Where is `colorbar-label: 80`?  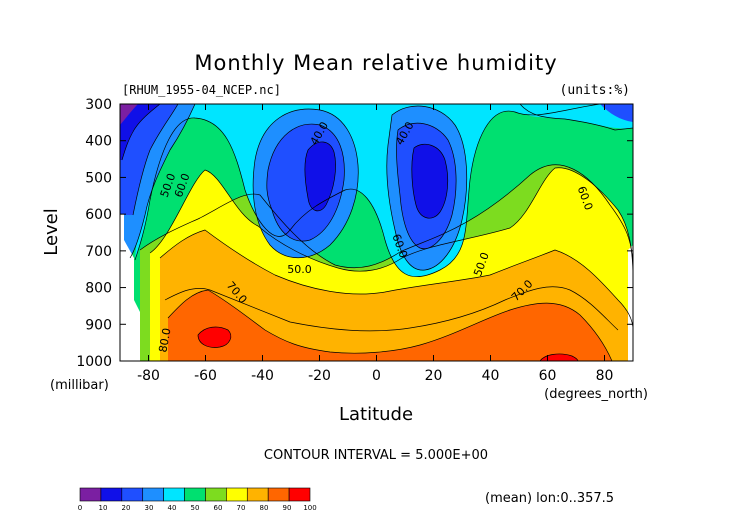
colorbar-label: 80 is located at coordinates (264, 508).